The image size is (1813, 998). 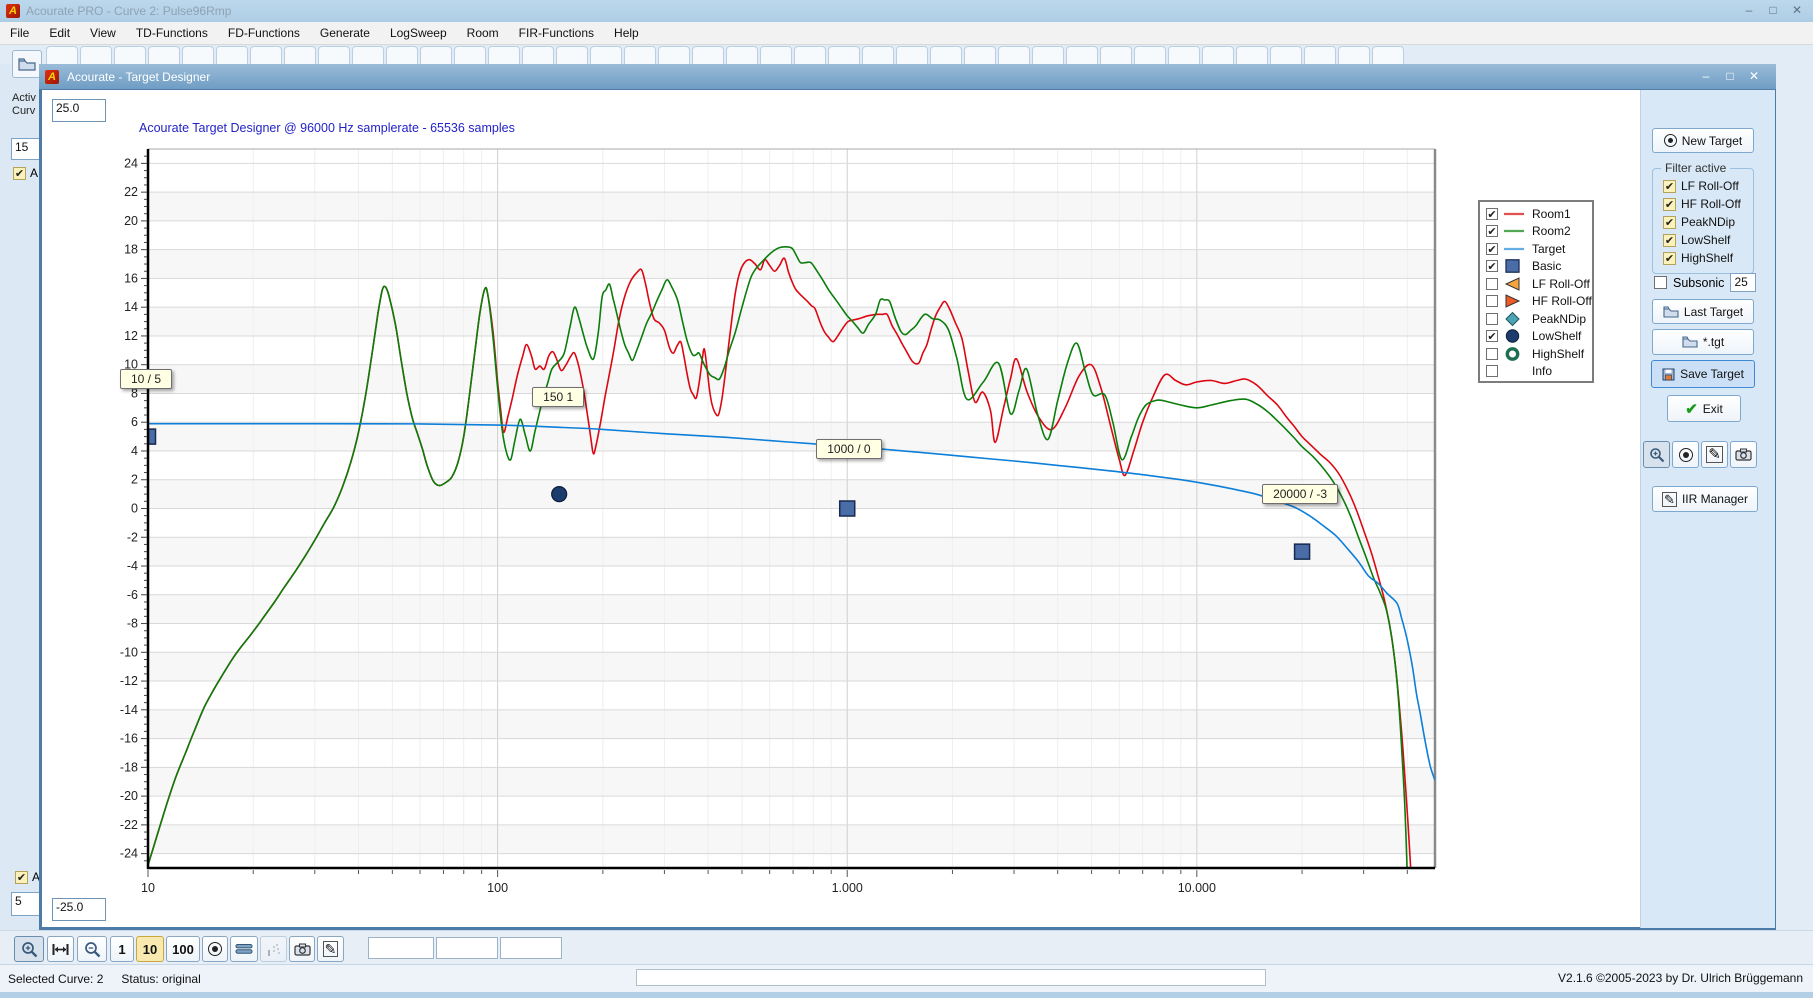 What do you see at coordinates (171, 33) in the screenshot?
I see `menu-td-functions: TD-Functions` at bounding box center [171, 33].